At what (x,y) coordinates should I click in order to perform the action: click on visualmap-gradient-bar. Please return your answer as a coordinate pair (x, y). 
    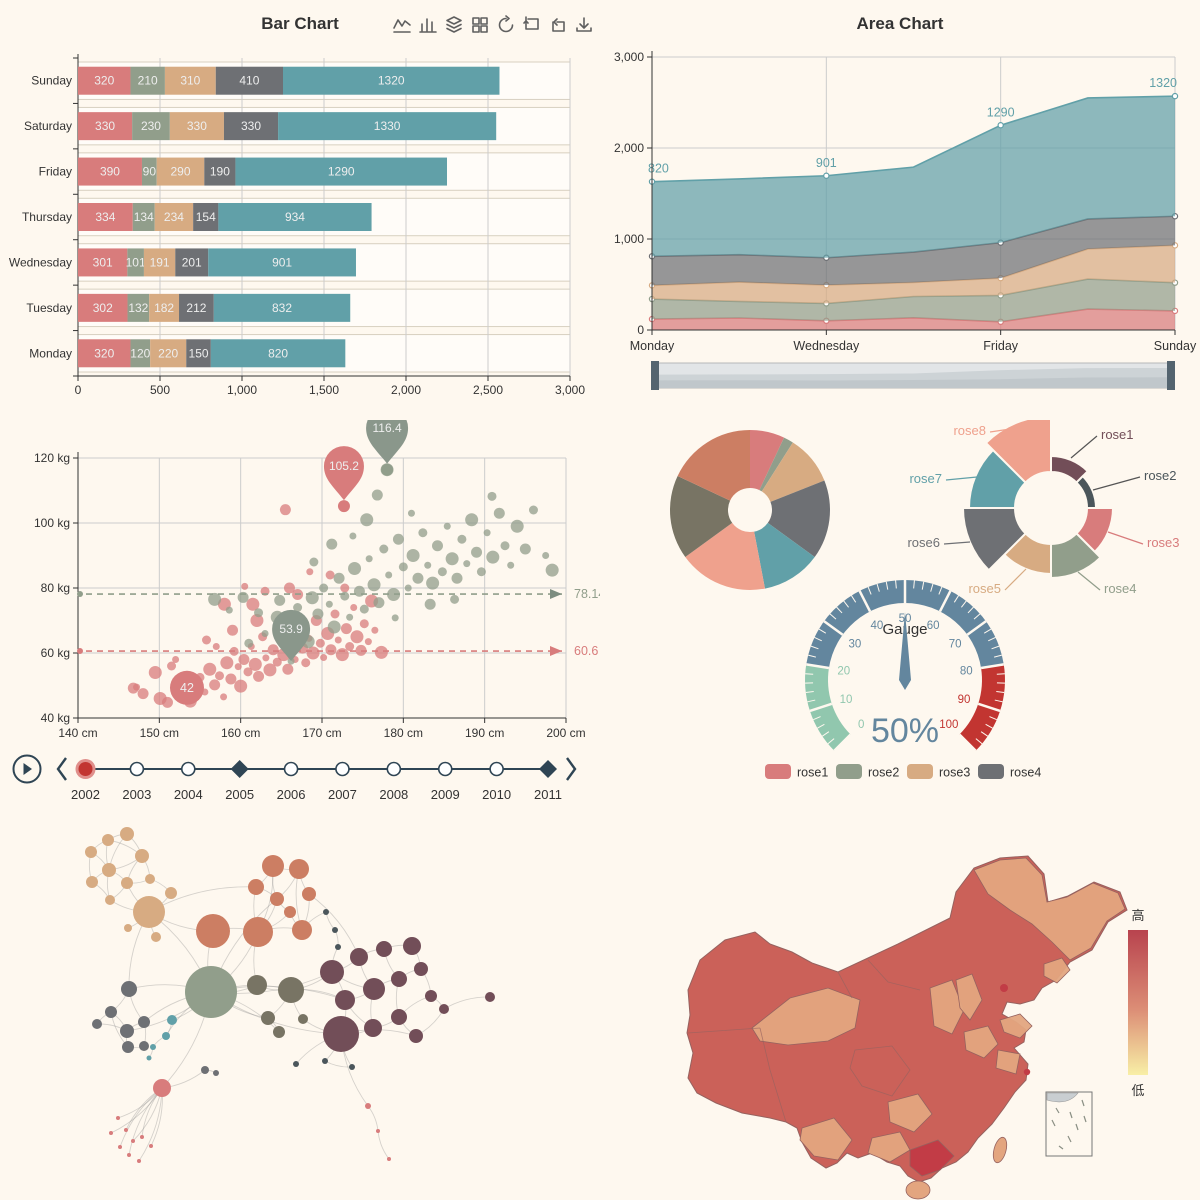
    Looking at the image, I should click on (1138, 1002).